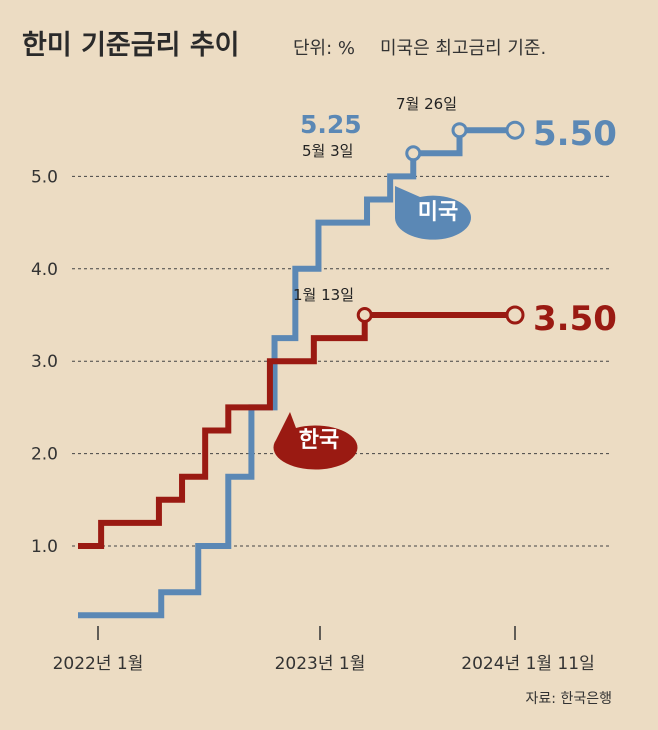  I want to click on source-label: 자료: 한국은행, so click(569, 699).